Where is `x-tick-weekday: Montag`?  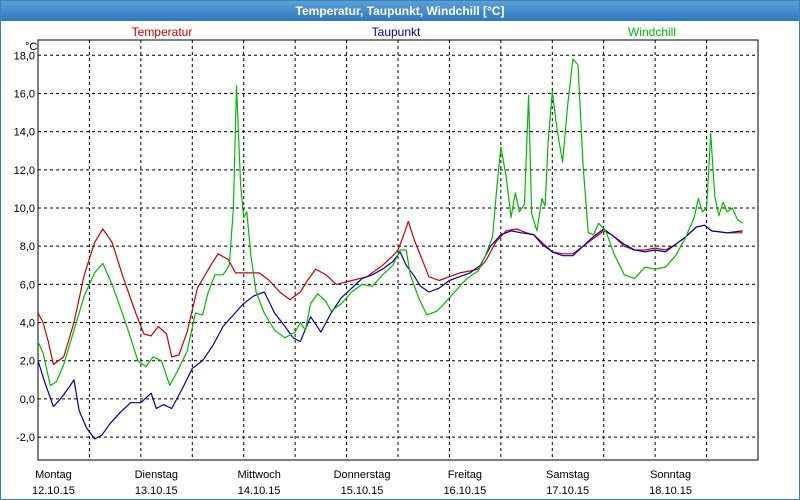
x-tick-weekday: Montag is located at coordinates (53, 475).